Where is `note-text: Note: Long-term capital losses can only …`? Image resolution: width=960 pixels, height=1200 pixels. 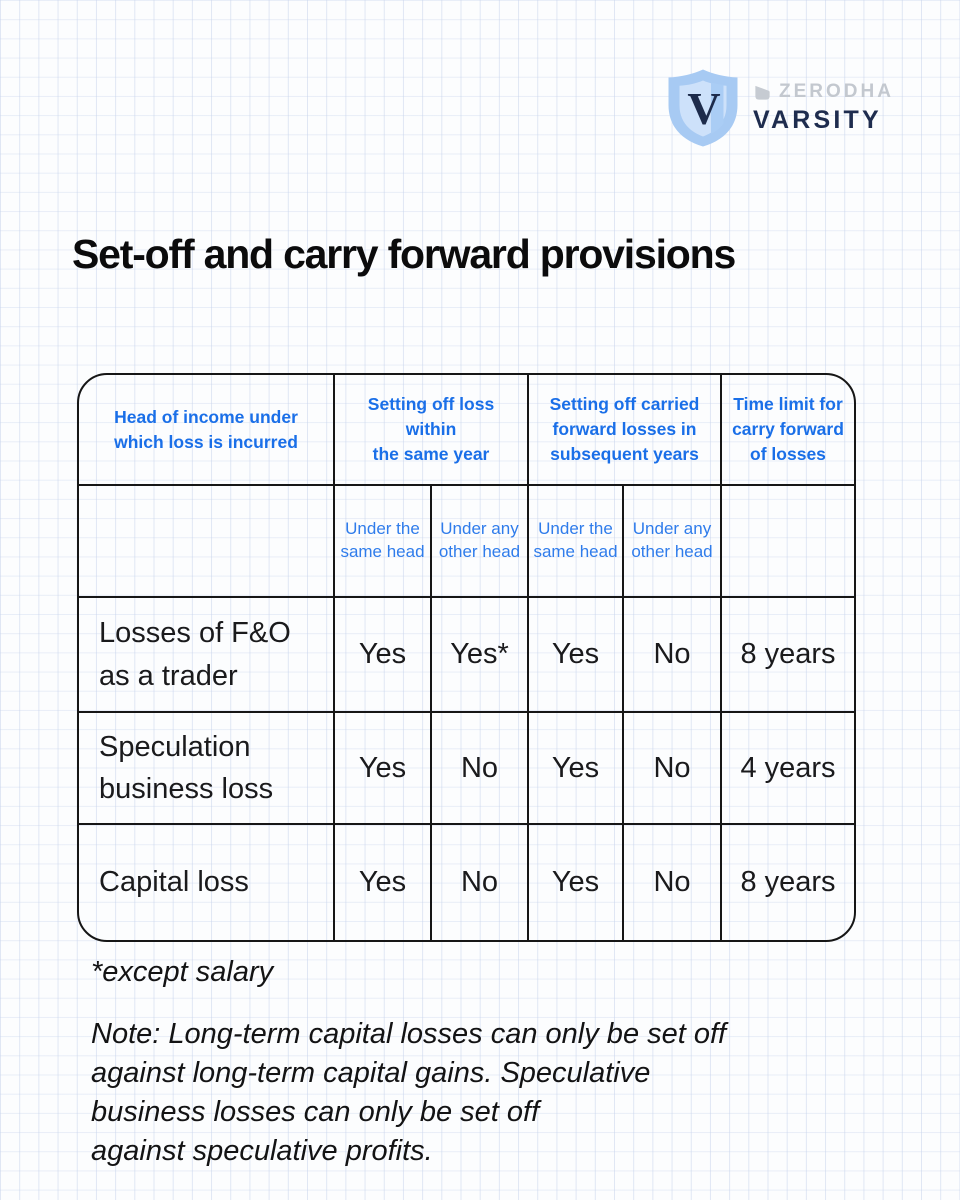
note-text: Note: Long-term capital losses can only … is located at coordinates (409, 1092).